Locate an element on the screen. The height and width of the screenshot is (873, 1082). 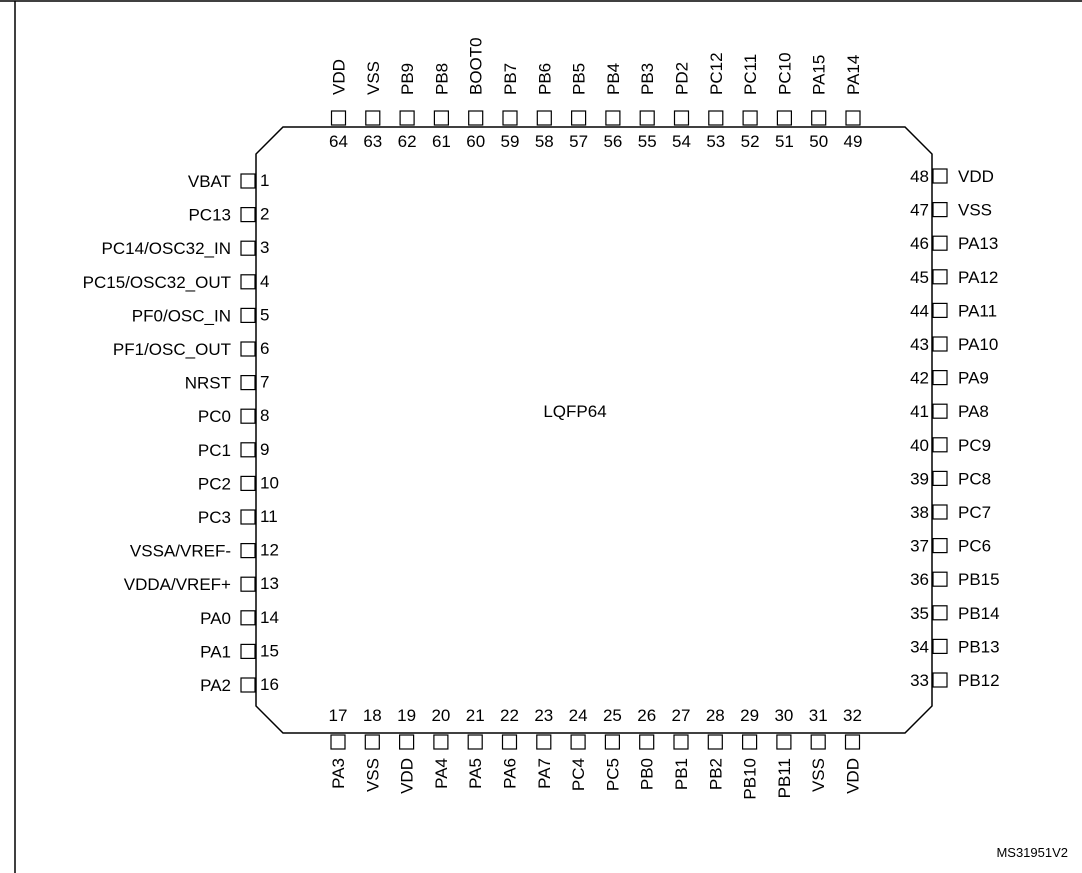
pin-number: 18 is located at coordinates (372, 715).